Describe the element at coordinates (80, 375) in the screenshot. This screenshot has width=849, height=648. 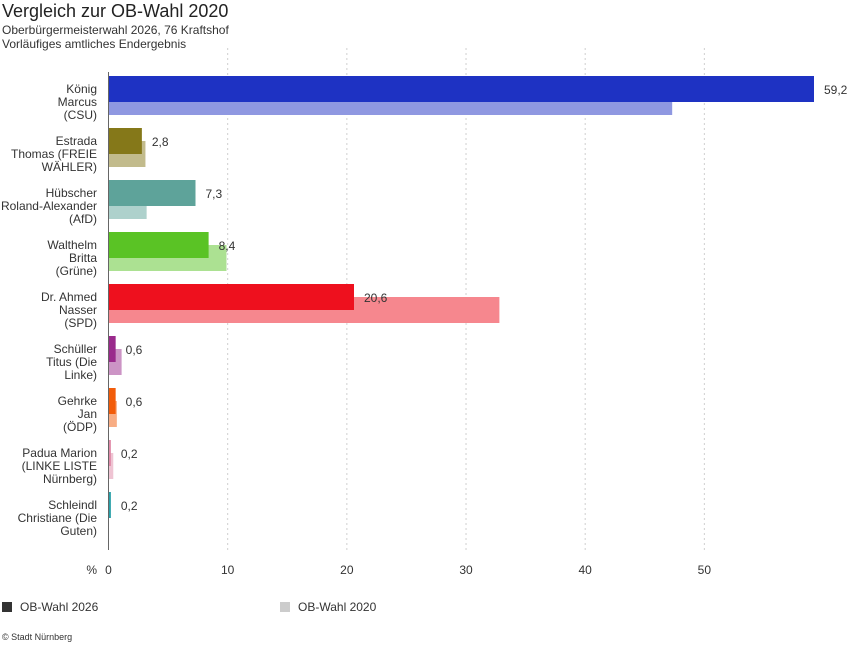
I see `category-label: Linke)` at that location.